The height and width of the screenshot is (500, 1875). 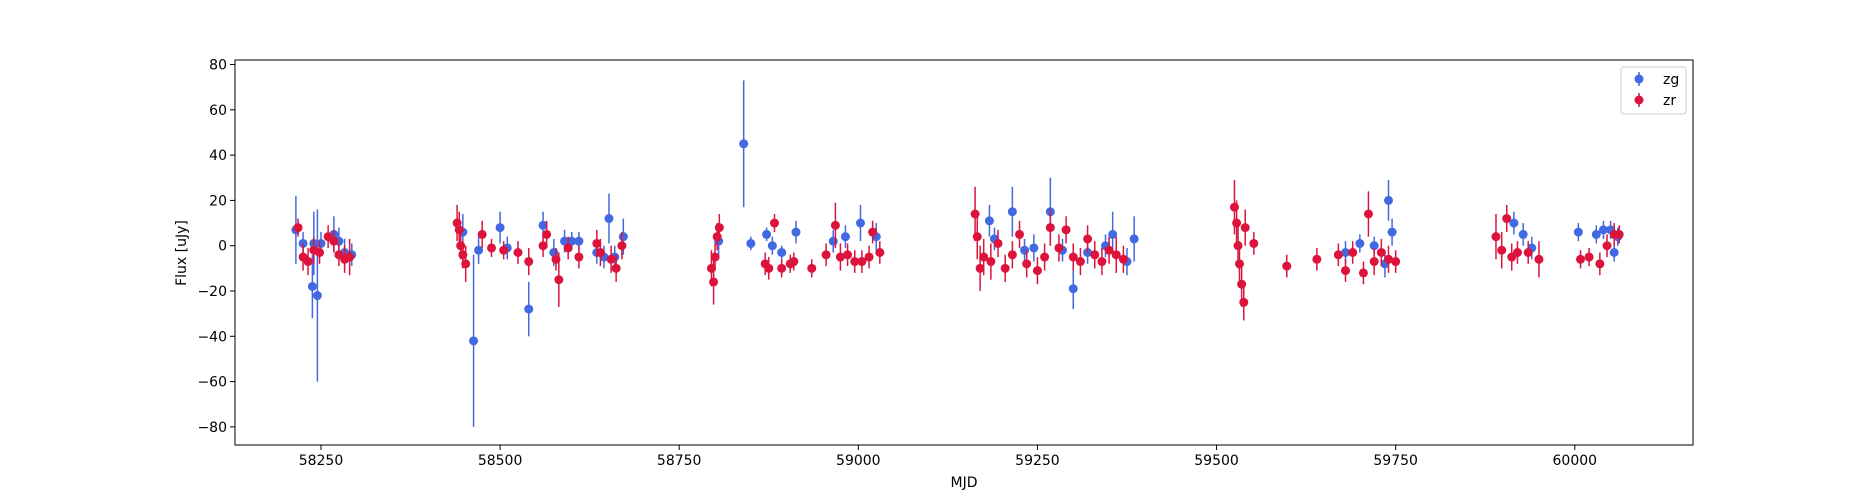 I want to click on x-tick-label: 59250, so click(x=1037, y=461).